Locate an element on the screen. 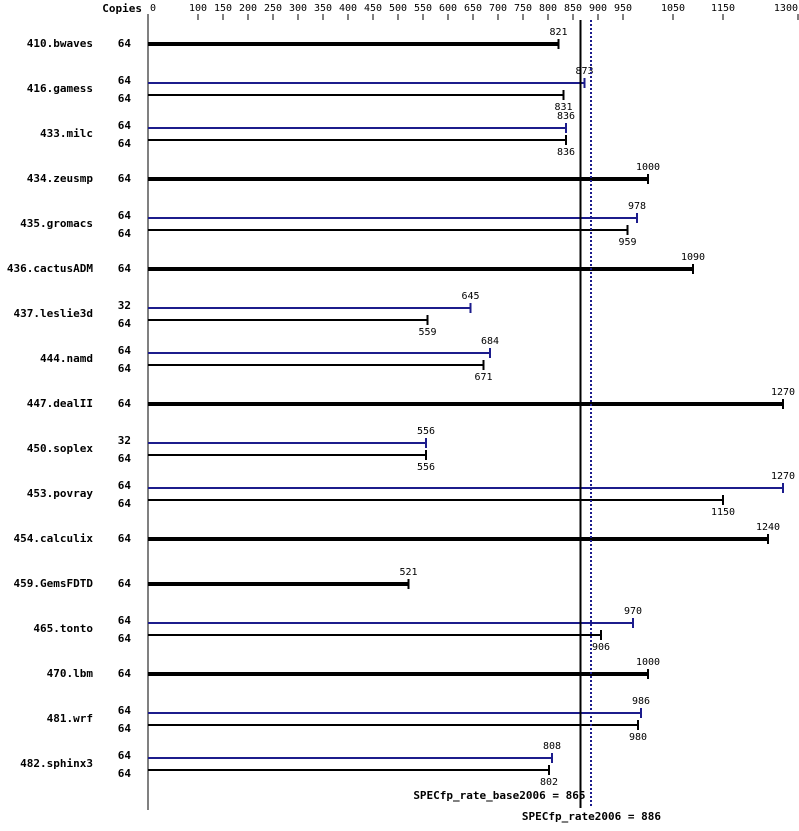 The width and height of the screenshot is (799, 831). x-tick-label: 150 is located at coordinates (223, 8).